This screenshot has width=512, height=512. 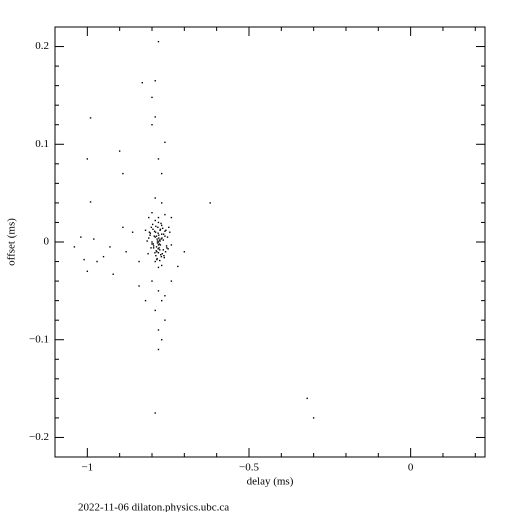 What do you see at coordinates (42, 144) in the screenshot?
I see `y-tick-label: 0.1` at bounding box center [42, 144].